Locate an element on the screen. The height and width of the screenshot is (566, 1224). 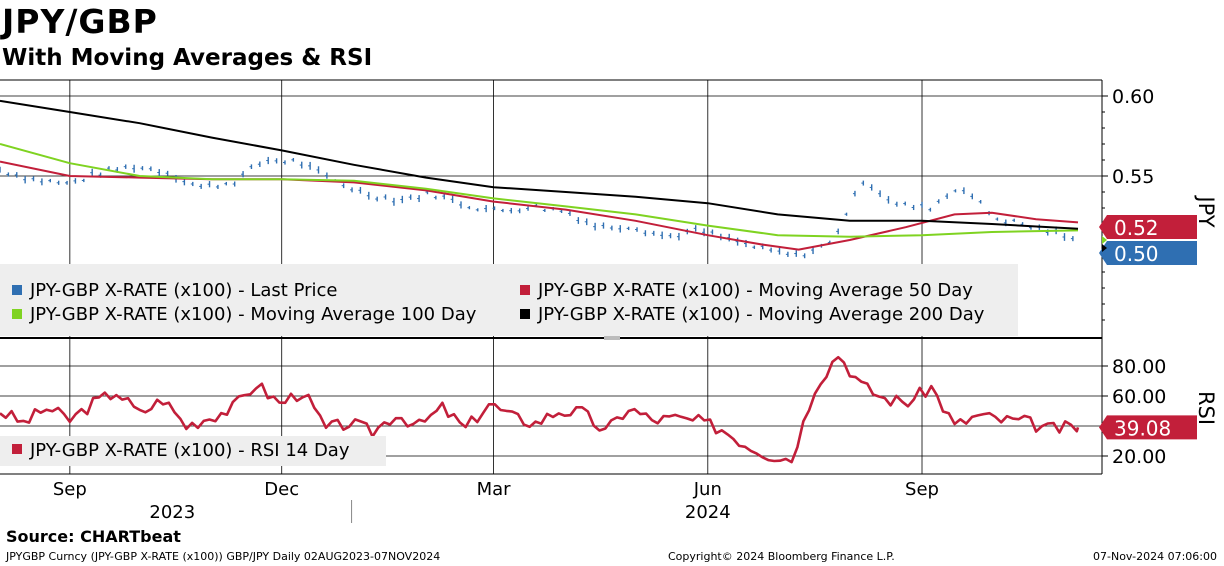
rsi-legend-bg is located at coordinates (193, 451).